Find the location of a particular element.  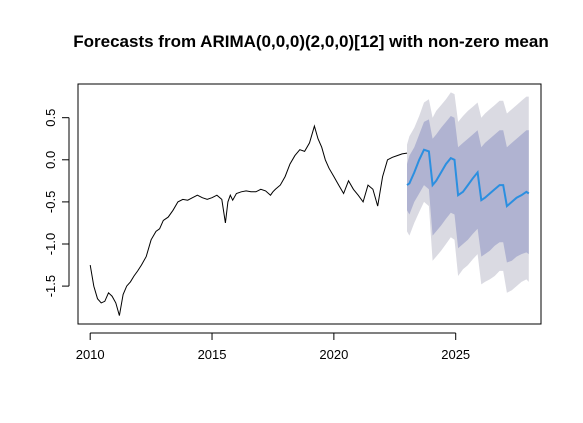

x-tick-label: 2015 is located at coordinates (212, 354).